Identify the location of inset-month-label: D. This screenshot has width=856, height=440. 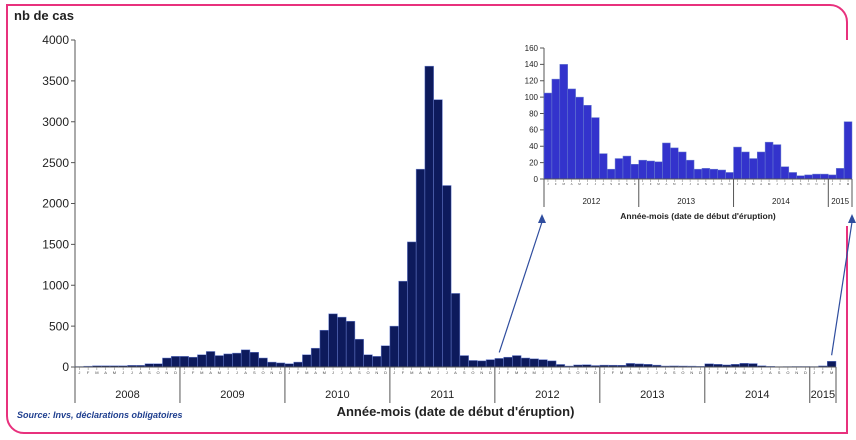
(824, 184).